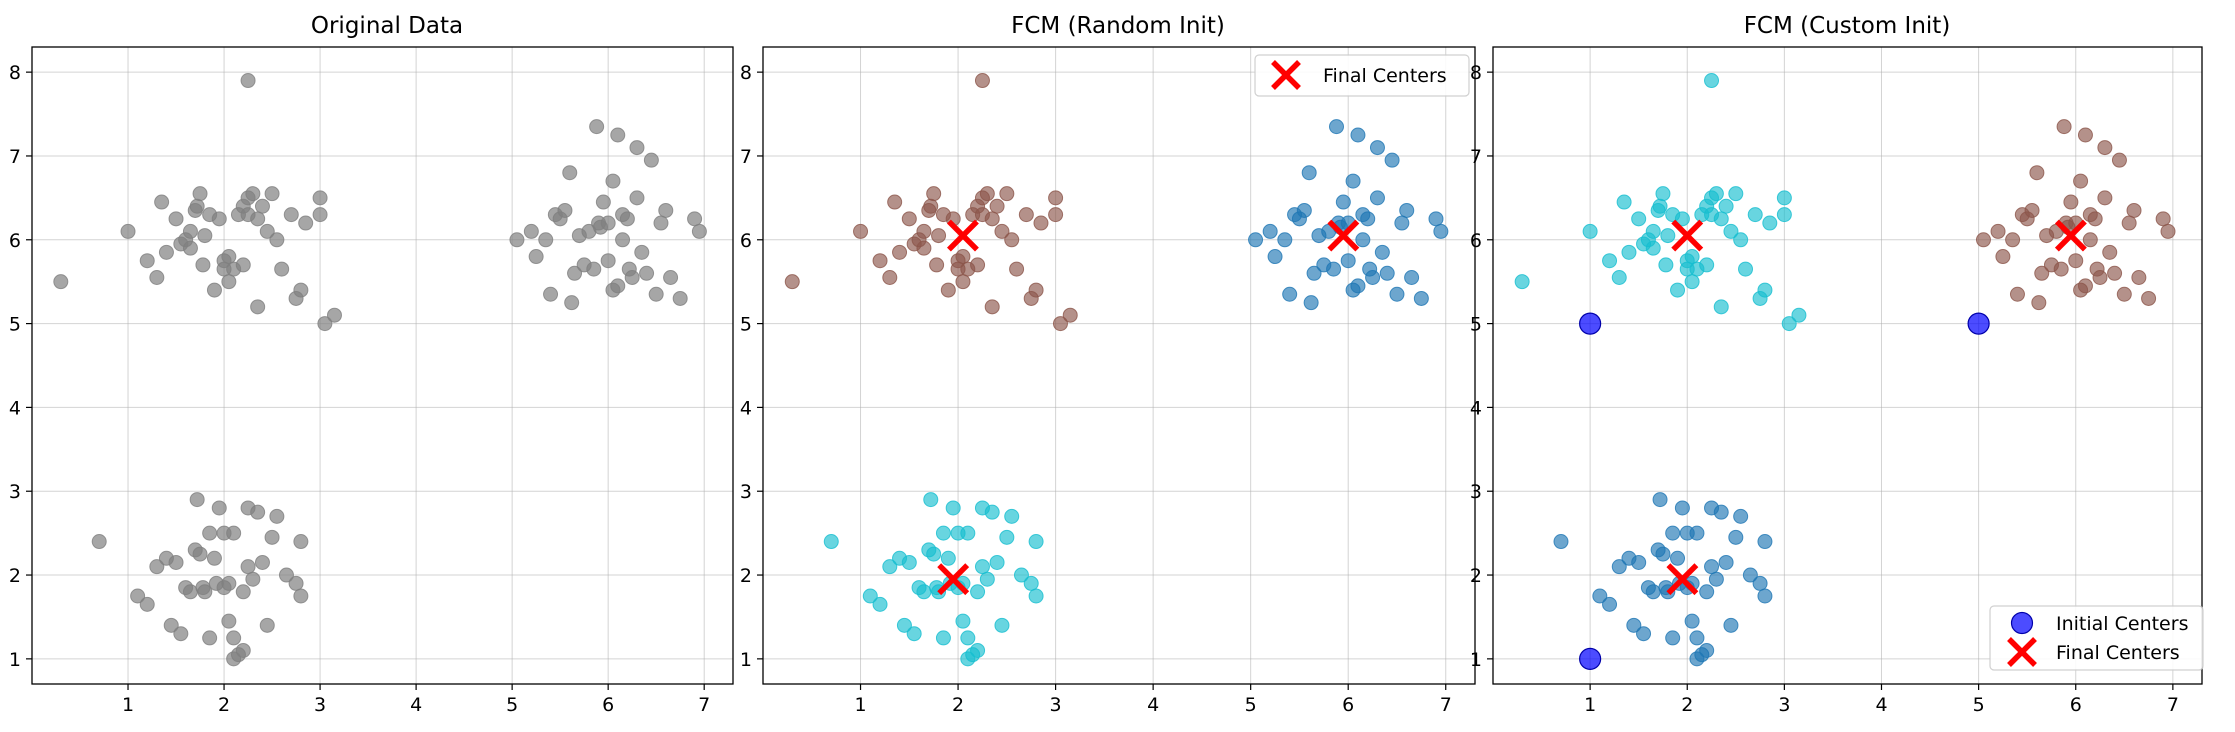 This screenshot has height=732, width=2235. What do you see at coordinates (1385, 76) in the screenshot?
I see `legend-label: Final Centers` at bounding box center [1385, 76].